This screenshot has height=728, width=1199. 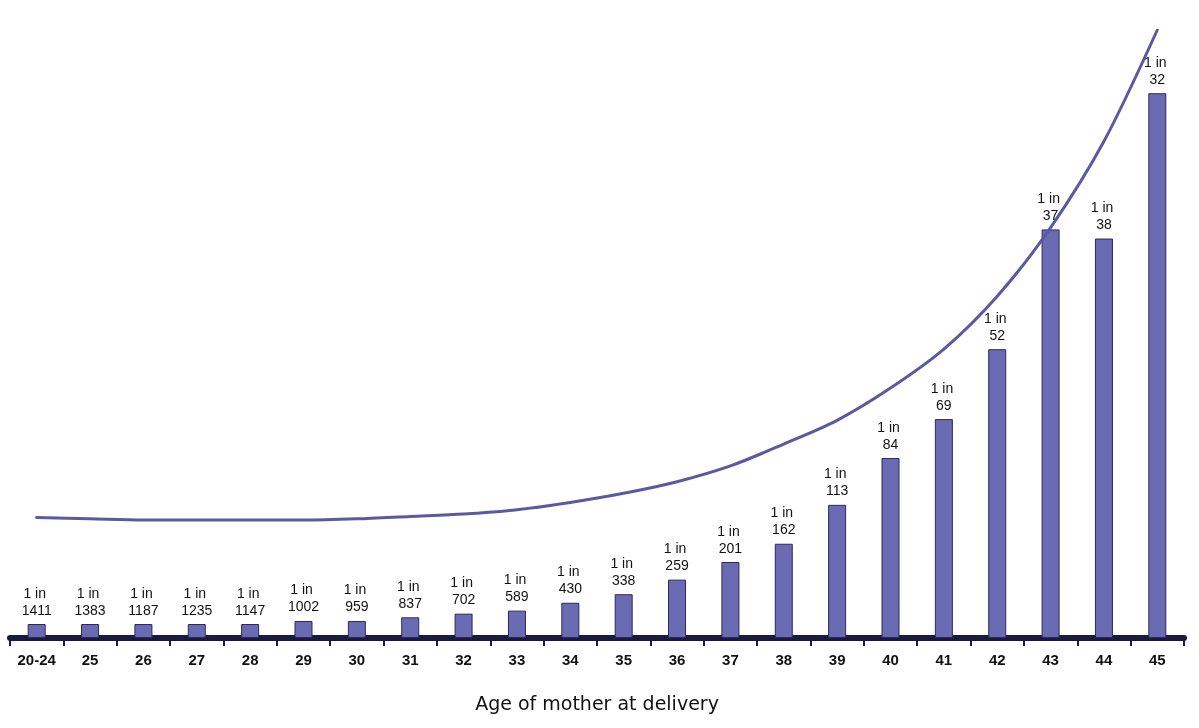 What do you see at coordinates (837, 482) in the screenshot?
I see `annotation: 1 in 113` at bounding box center [837, 482].